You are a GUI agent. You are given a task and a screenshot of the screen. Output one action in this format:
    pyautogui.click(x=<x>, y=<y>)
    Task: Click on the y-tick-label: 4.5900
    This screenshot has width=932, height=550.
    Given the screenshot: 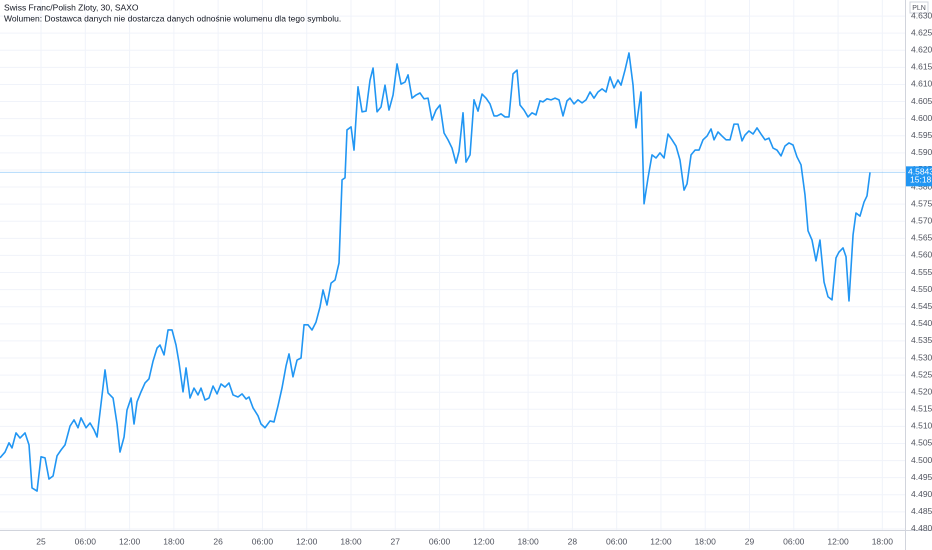 What is the action you would take?
    pyautogui.click(x=921, y=152)
    